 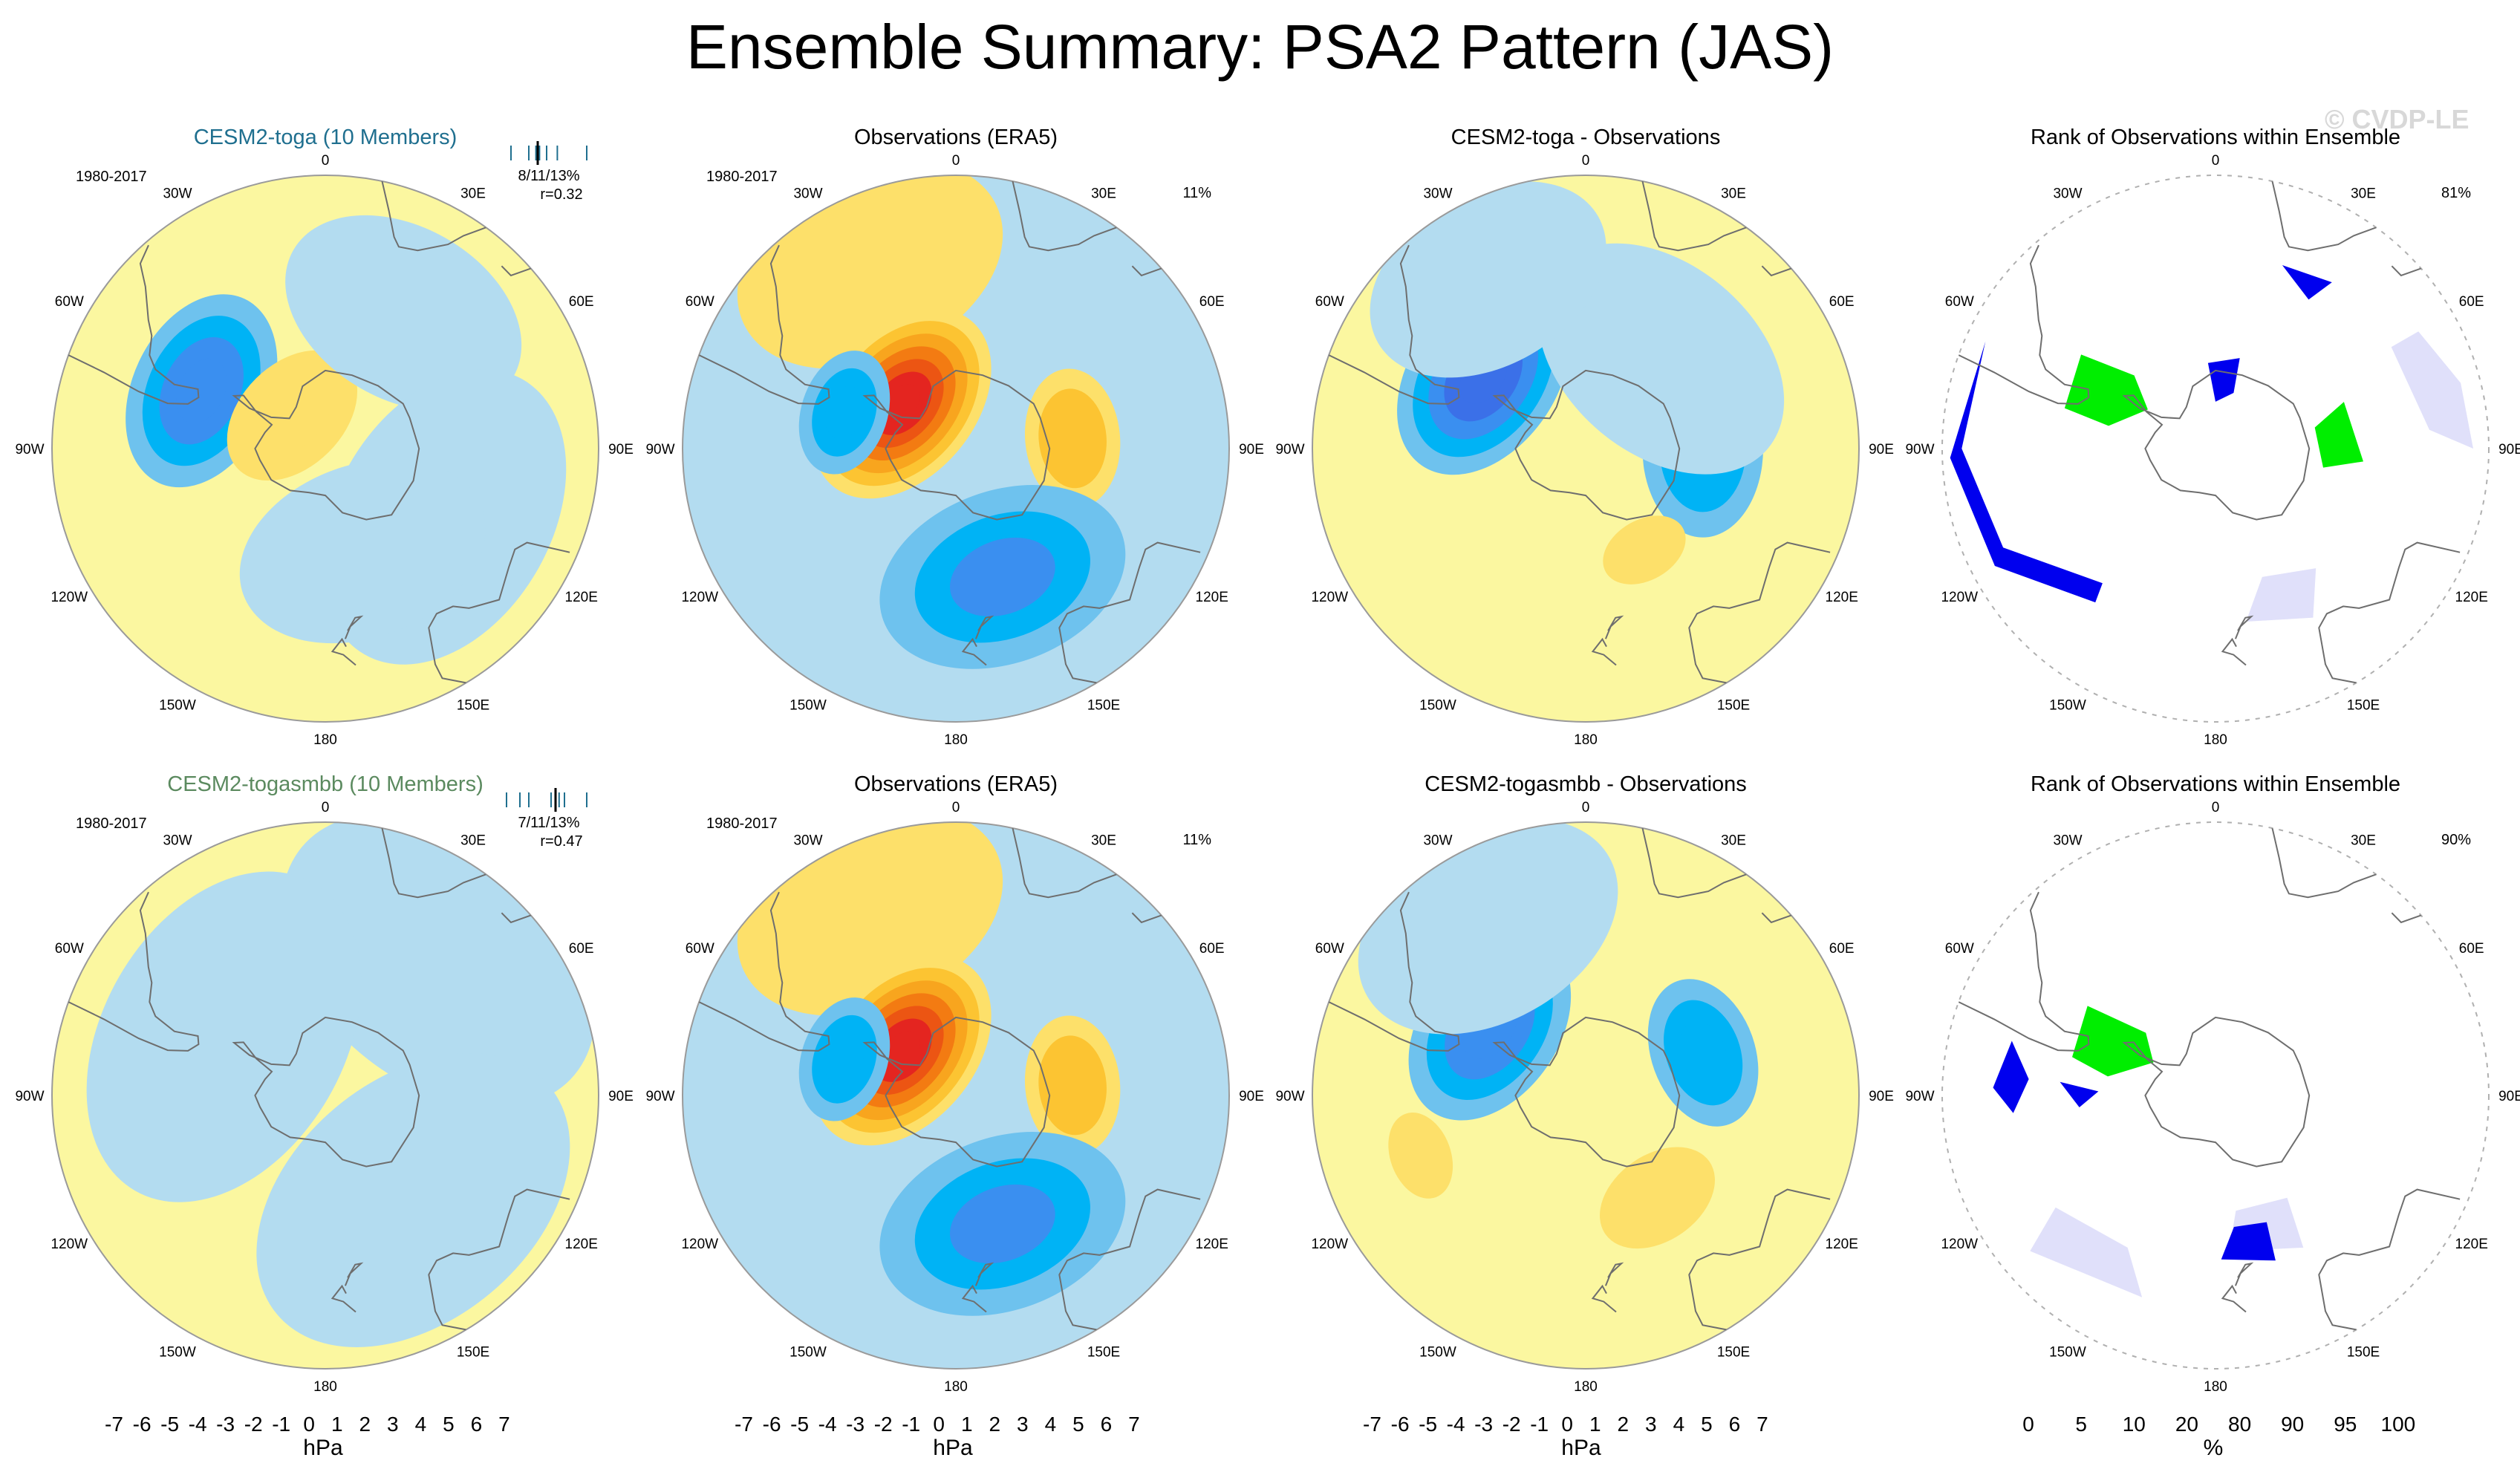 What do you see at coordinates (561, 195) in the screenshot?
I see `correlation-label: r=0.32` at bounding box center [561, 195].